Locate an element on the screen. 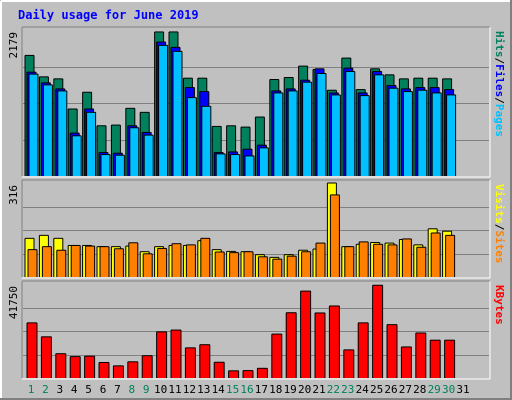  legend-hits-files-pages: Hits/Files/Pages is located at coordinates (499, 84).